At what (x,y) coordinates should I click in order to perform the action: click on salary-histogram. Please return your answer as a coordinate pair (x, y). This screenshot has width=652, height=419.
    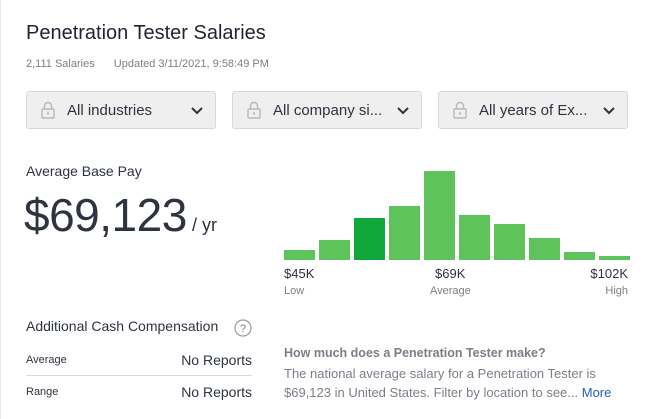
    Looking at the image, I should click on (457, 215).